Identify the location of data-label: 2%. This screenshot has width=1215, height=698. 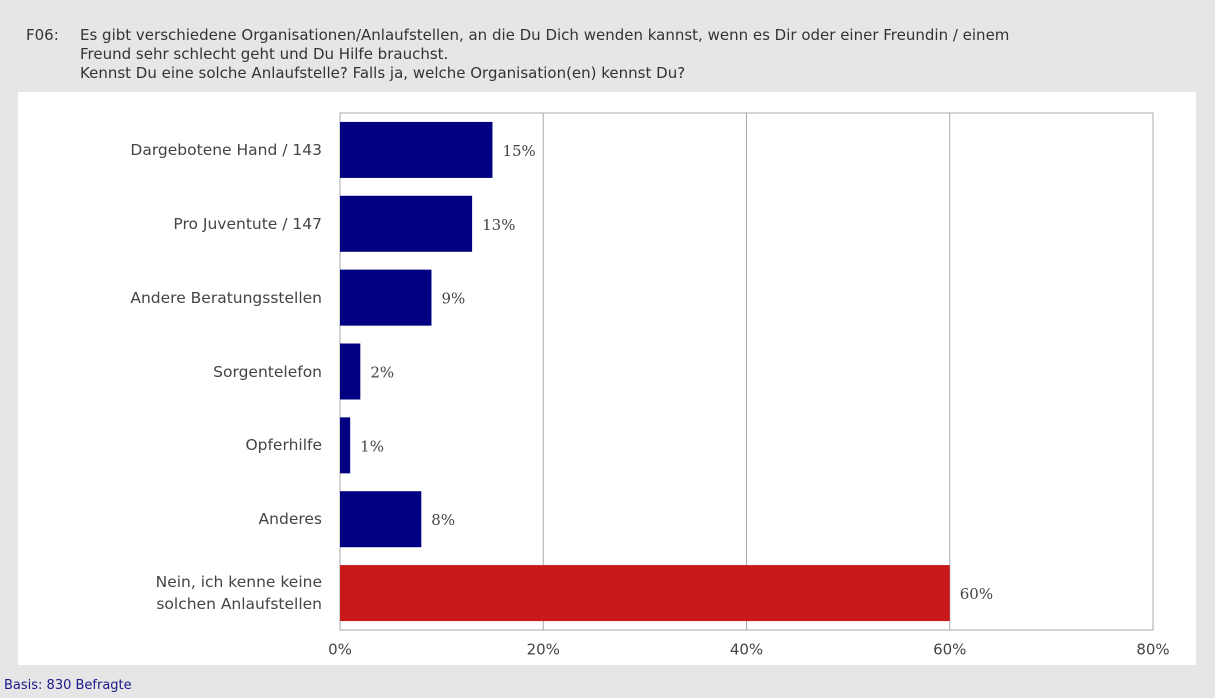
(382, 373).